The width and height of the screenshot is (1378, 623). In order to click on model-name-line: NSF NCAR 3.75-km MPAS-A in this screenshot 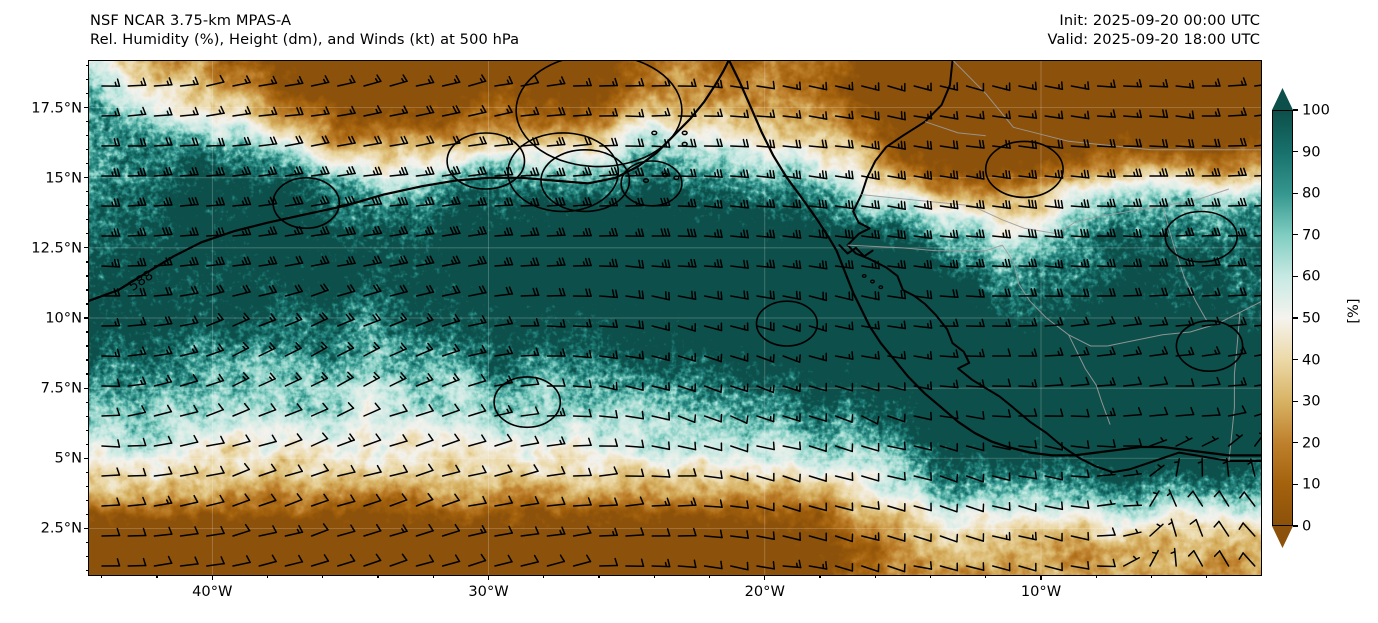, I will do `click(191, 20)`.